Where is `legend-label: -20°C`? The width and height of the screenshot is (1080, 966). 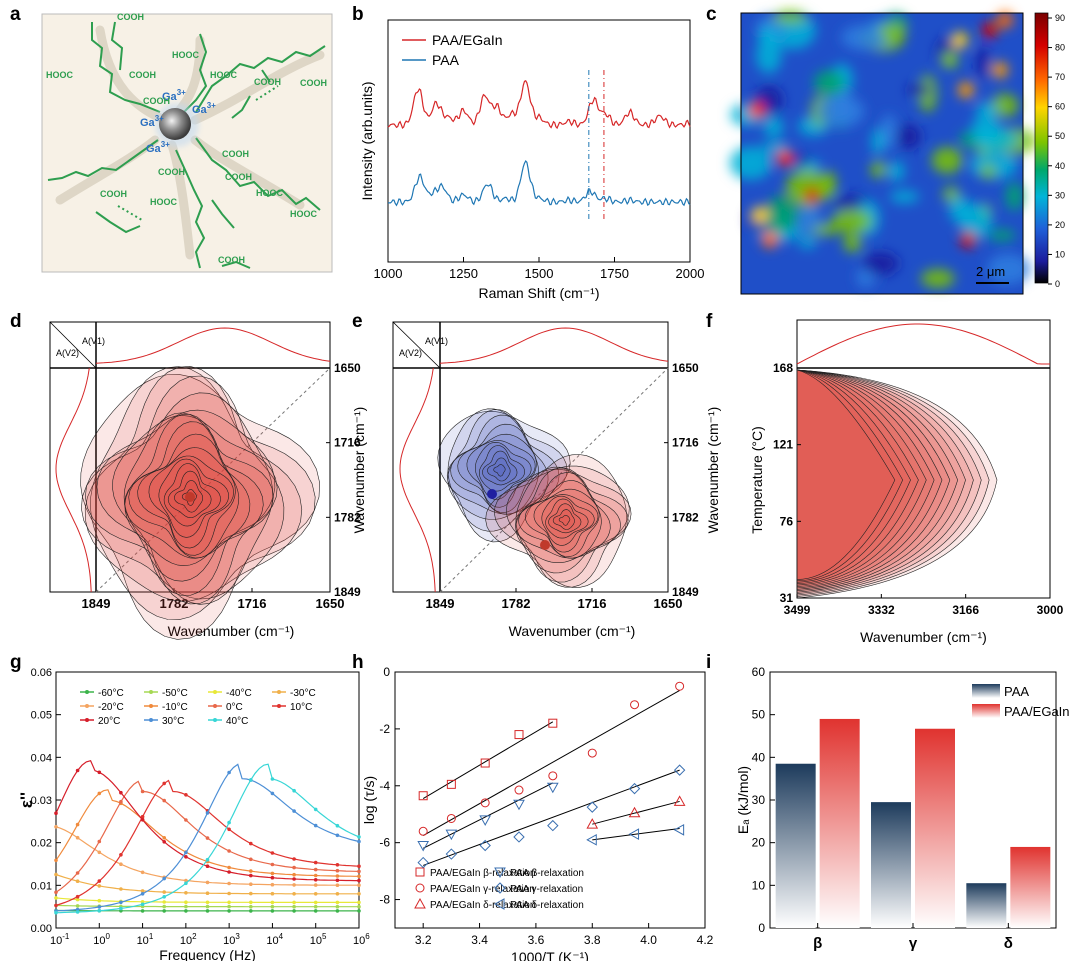
legend-label: -20°C is located at coordinates (111, 707).